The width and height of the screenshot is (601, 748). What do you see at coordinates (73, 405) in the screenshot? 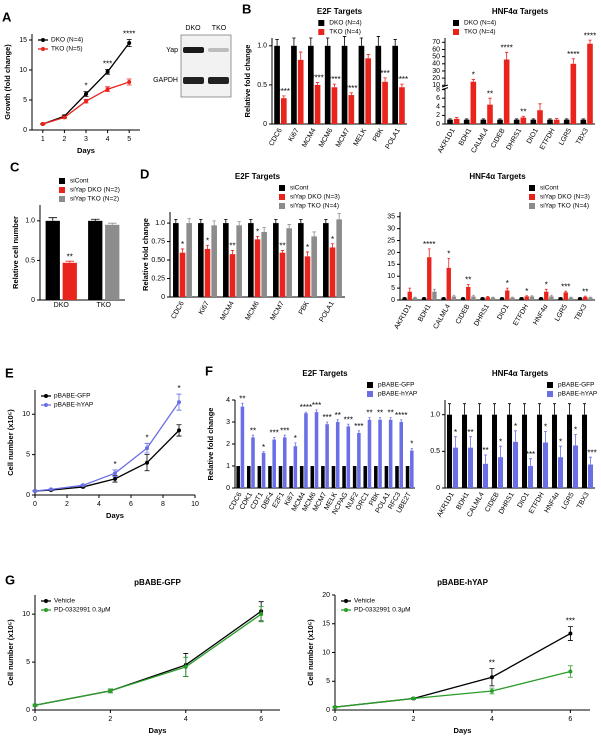
I see `legend-label: pBABE-hYAP` at bounding box center [73, 405].